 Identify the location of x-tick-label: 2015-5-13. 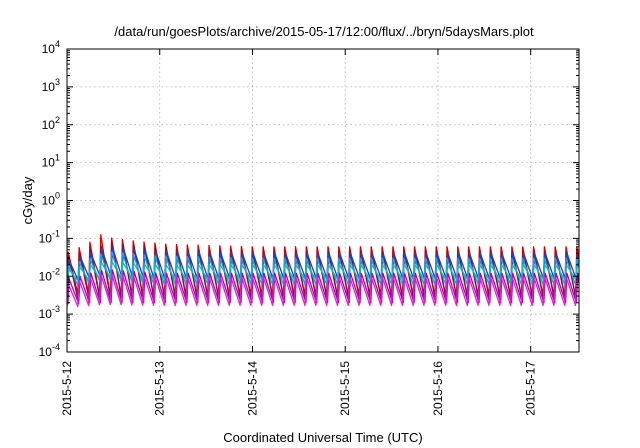
(160, 388).